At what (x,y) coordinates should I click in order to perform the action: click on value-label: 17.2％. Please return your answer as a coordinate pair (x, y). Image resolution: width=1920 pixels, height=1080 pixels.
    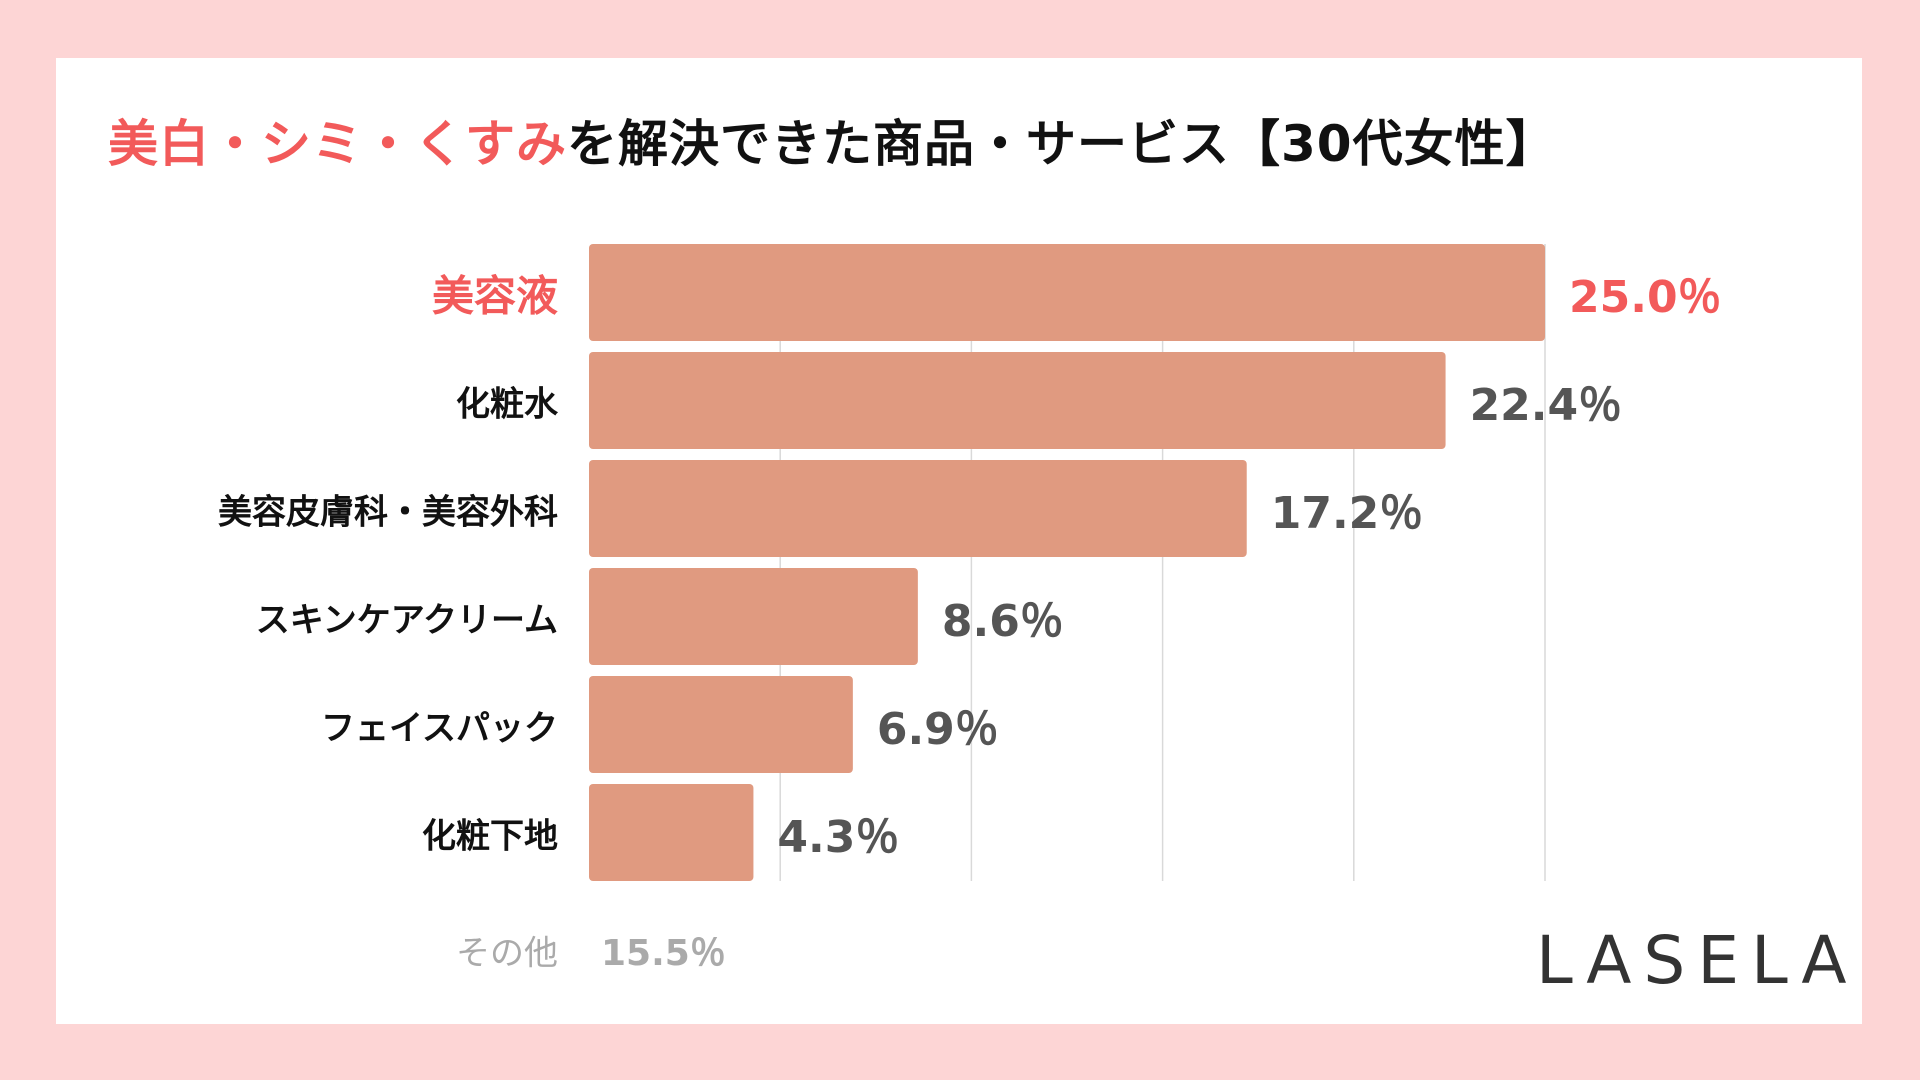
    Looking at the image, I should click on (1347, 513).